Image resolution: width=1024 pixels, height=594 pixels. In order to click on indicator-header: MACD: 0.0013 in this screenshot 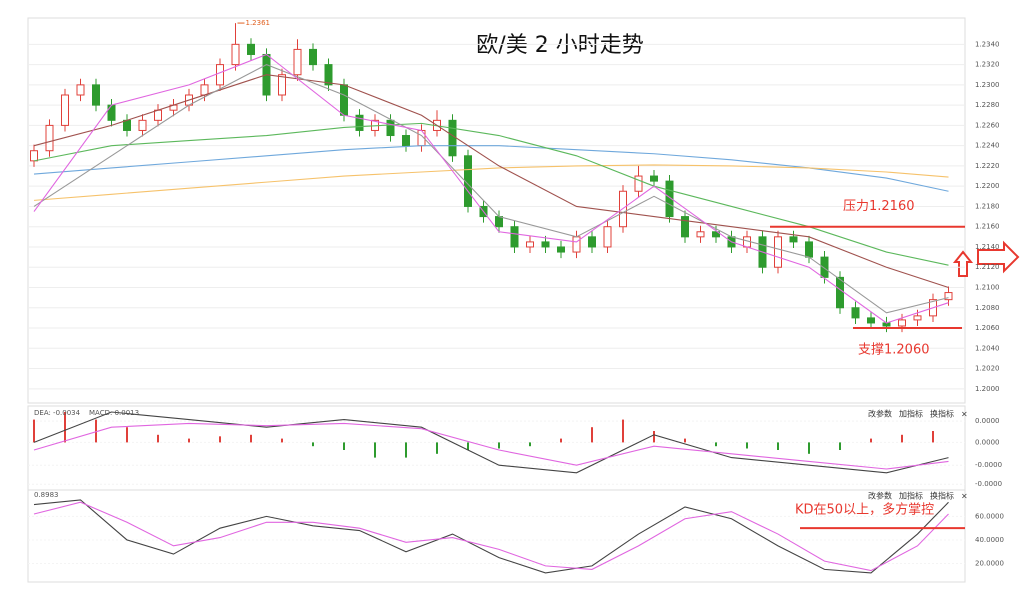, I will do `click(114, 413)`.